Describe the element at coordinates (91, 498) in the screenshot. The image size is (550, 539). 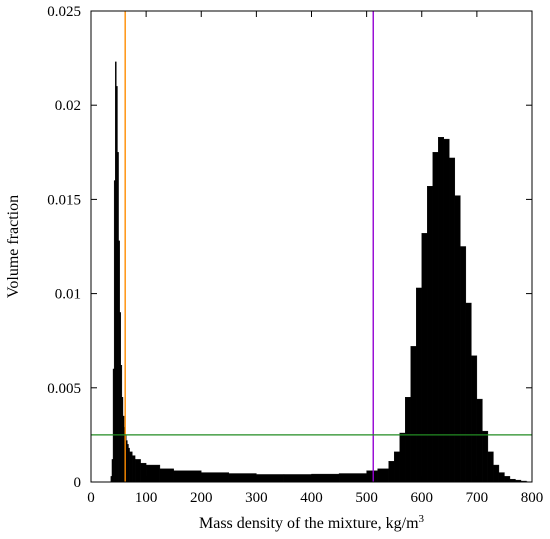
I see `x-tick-label: 0` at that location.